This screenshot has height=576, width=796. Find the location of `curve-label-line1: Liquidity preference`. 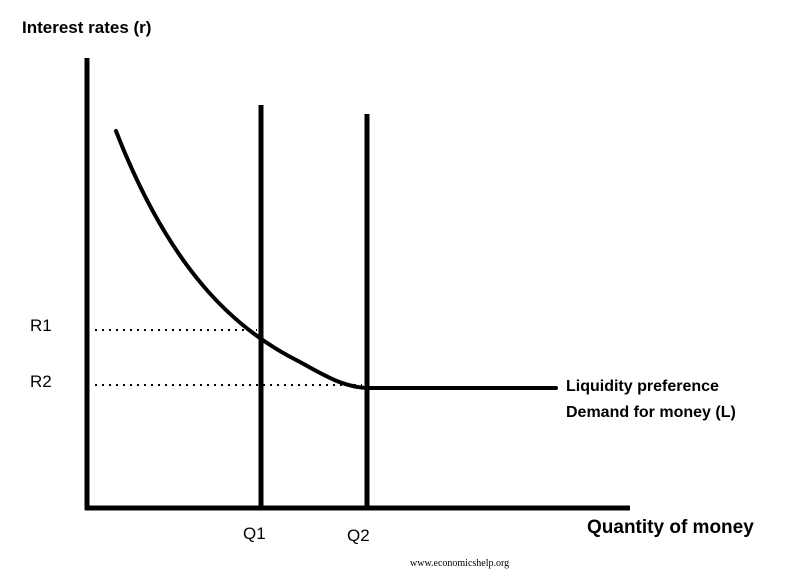

curve-label-line1: Liquidity preference is located at coordinates (642, 386).